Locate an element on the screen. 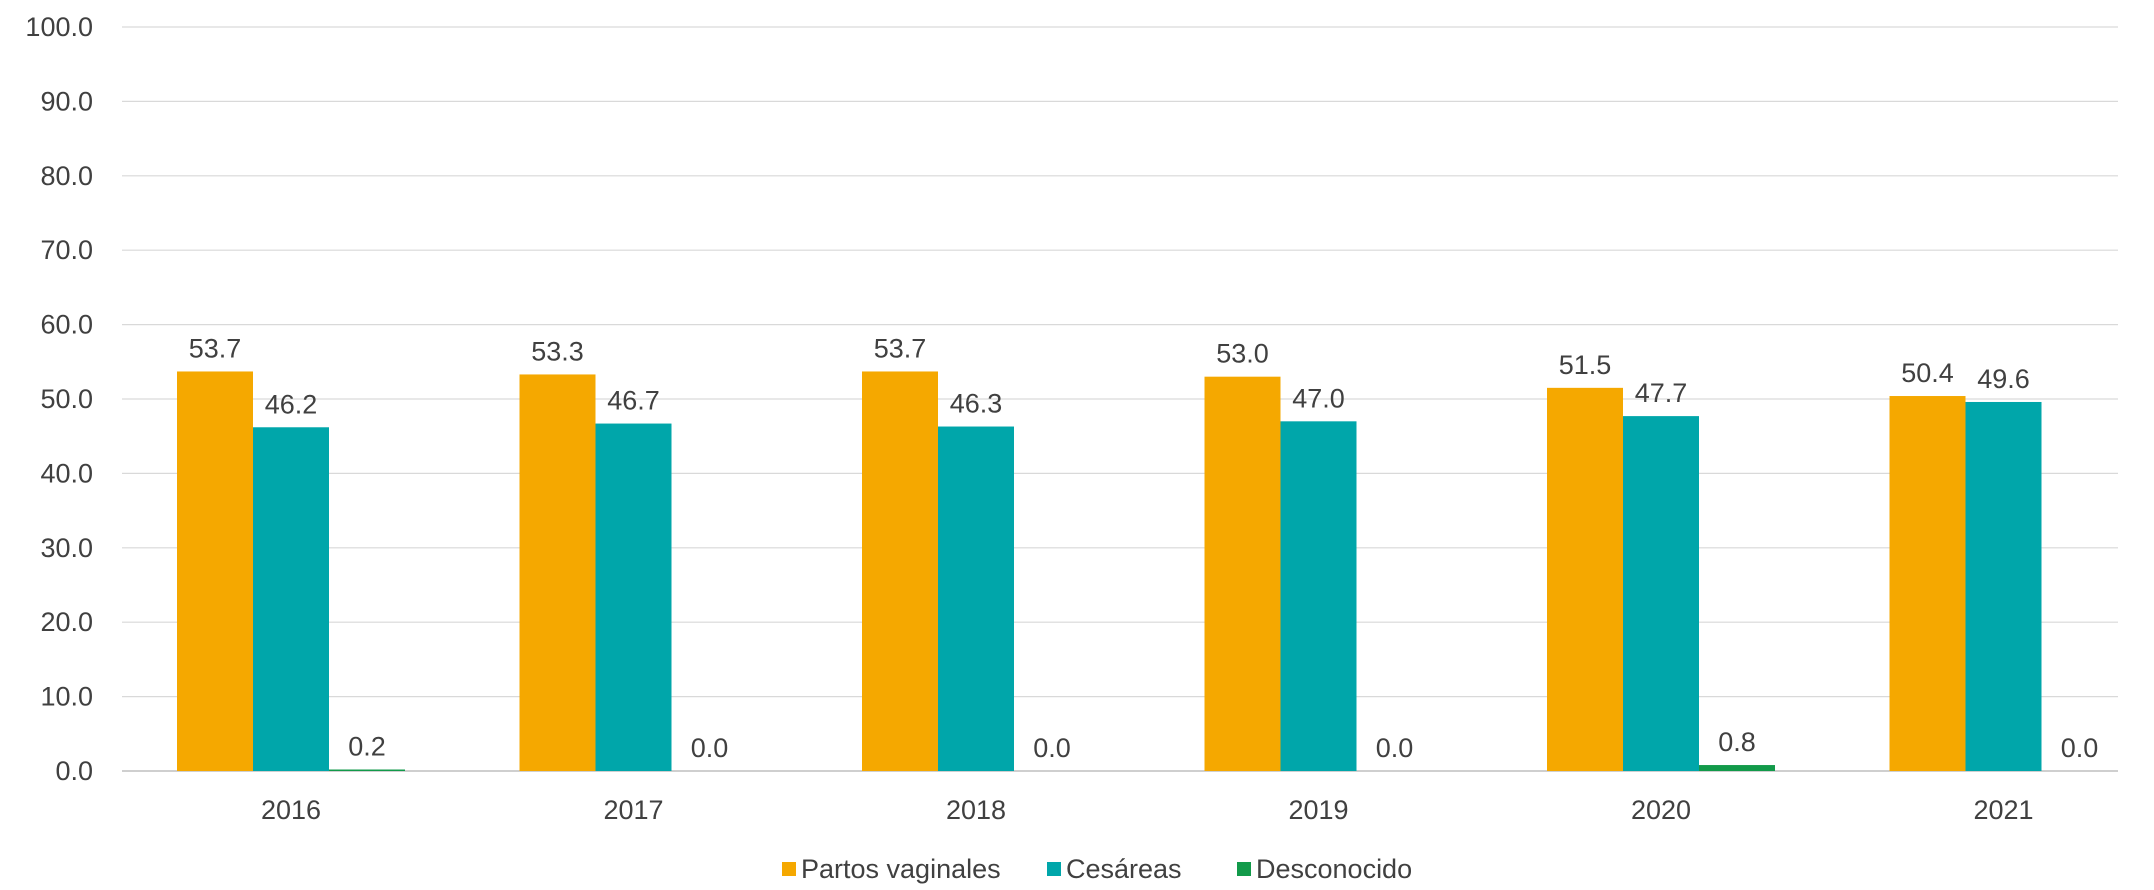 The height and width of the screenshot is (890, 2154). data-label: 46.7 is located at coordinates (633, 401).